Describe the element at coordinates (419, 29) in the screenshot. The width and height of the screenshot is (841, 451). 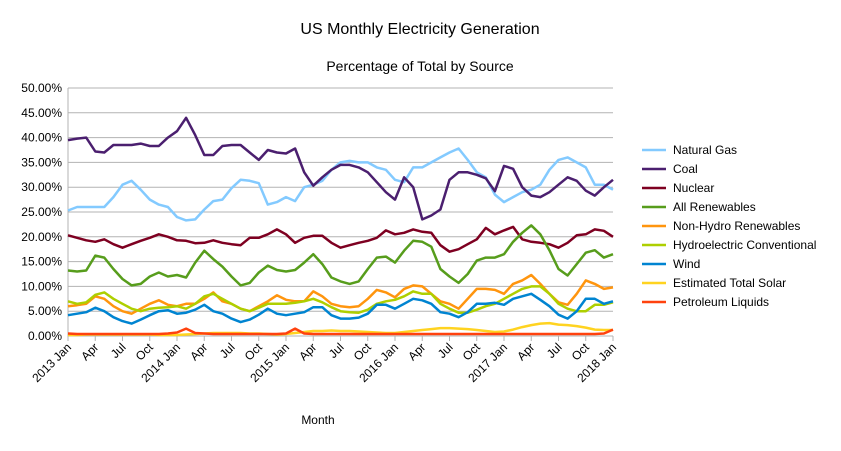
I see `chart-title: US Monthly Electricity Generation` at that location.